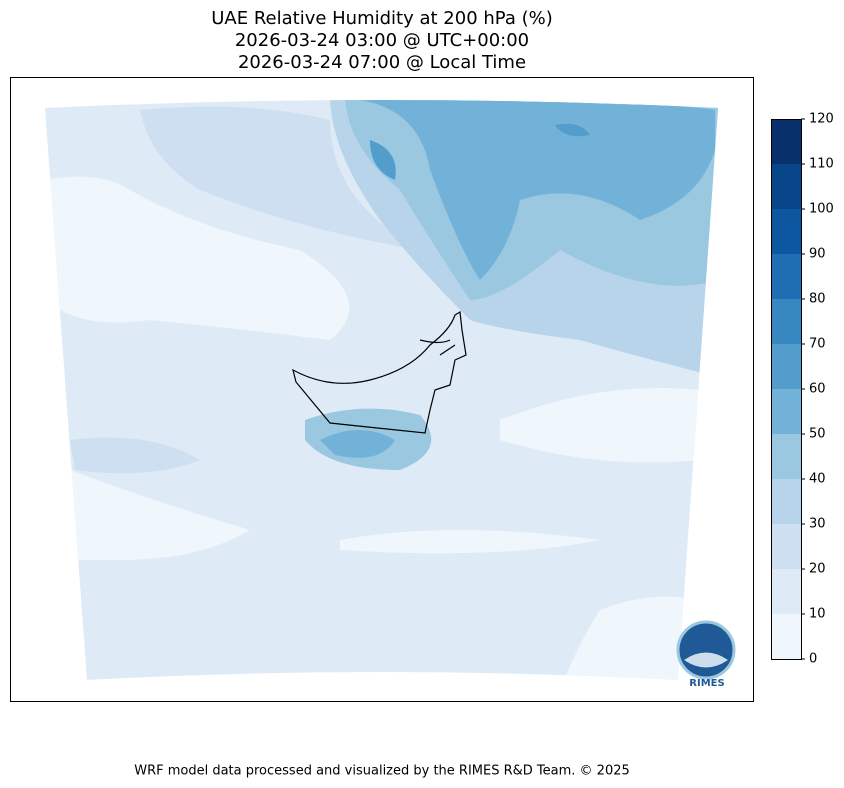 This screenshot has width=844, height=788. What do you see at coordinates (817, 479) in the screenshot?
I see `colorbar-tick-label: 40` at bounding box center [817, 479].